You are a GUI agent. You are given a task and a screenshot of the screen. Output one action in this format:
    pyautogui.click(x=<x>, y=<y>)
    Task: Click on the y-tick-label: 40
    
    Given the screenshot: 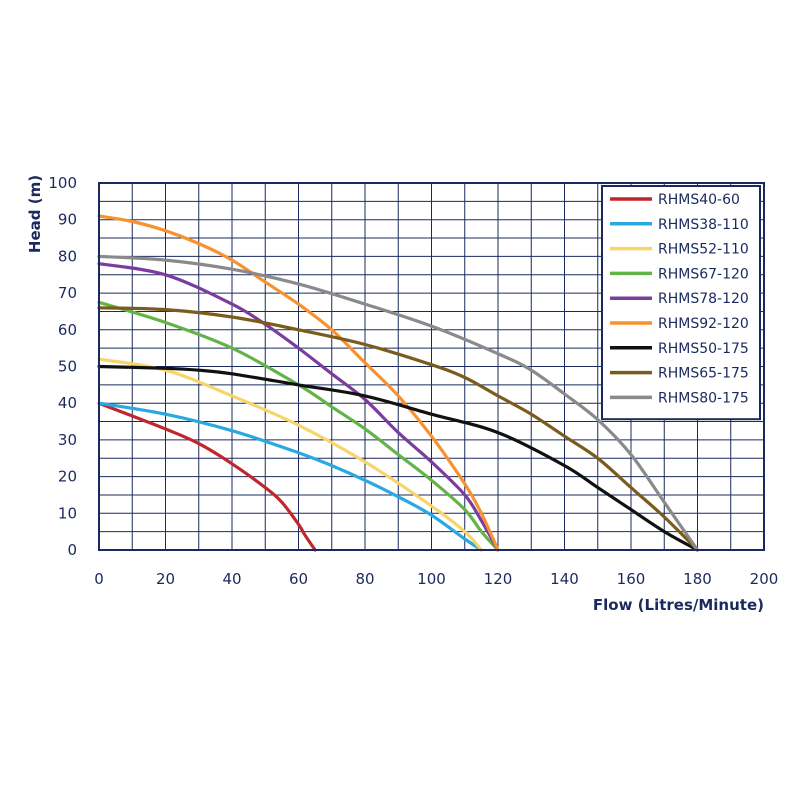 What is the action you would take?
    pyautogui.click(x=67, y=403)
    